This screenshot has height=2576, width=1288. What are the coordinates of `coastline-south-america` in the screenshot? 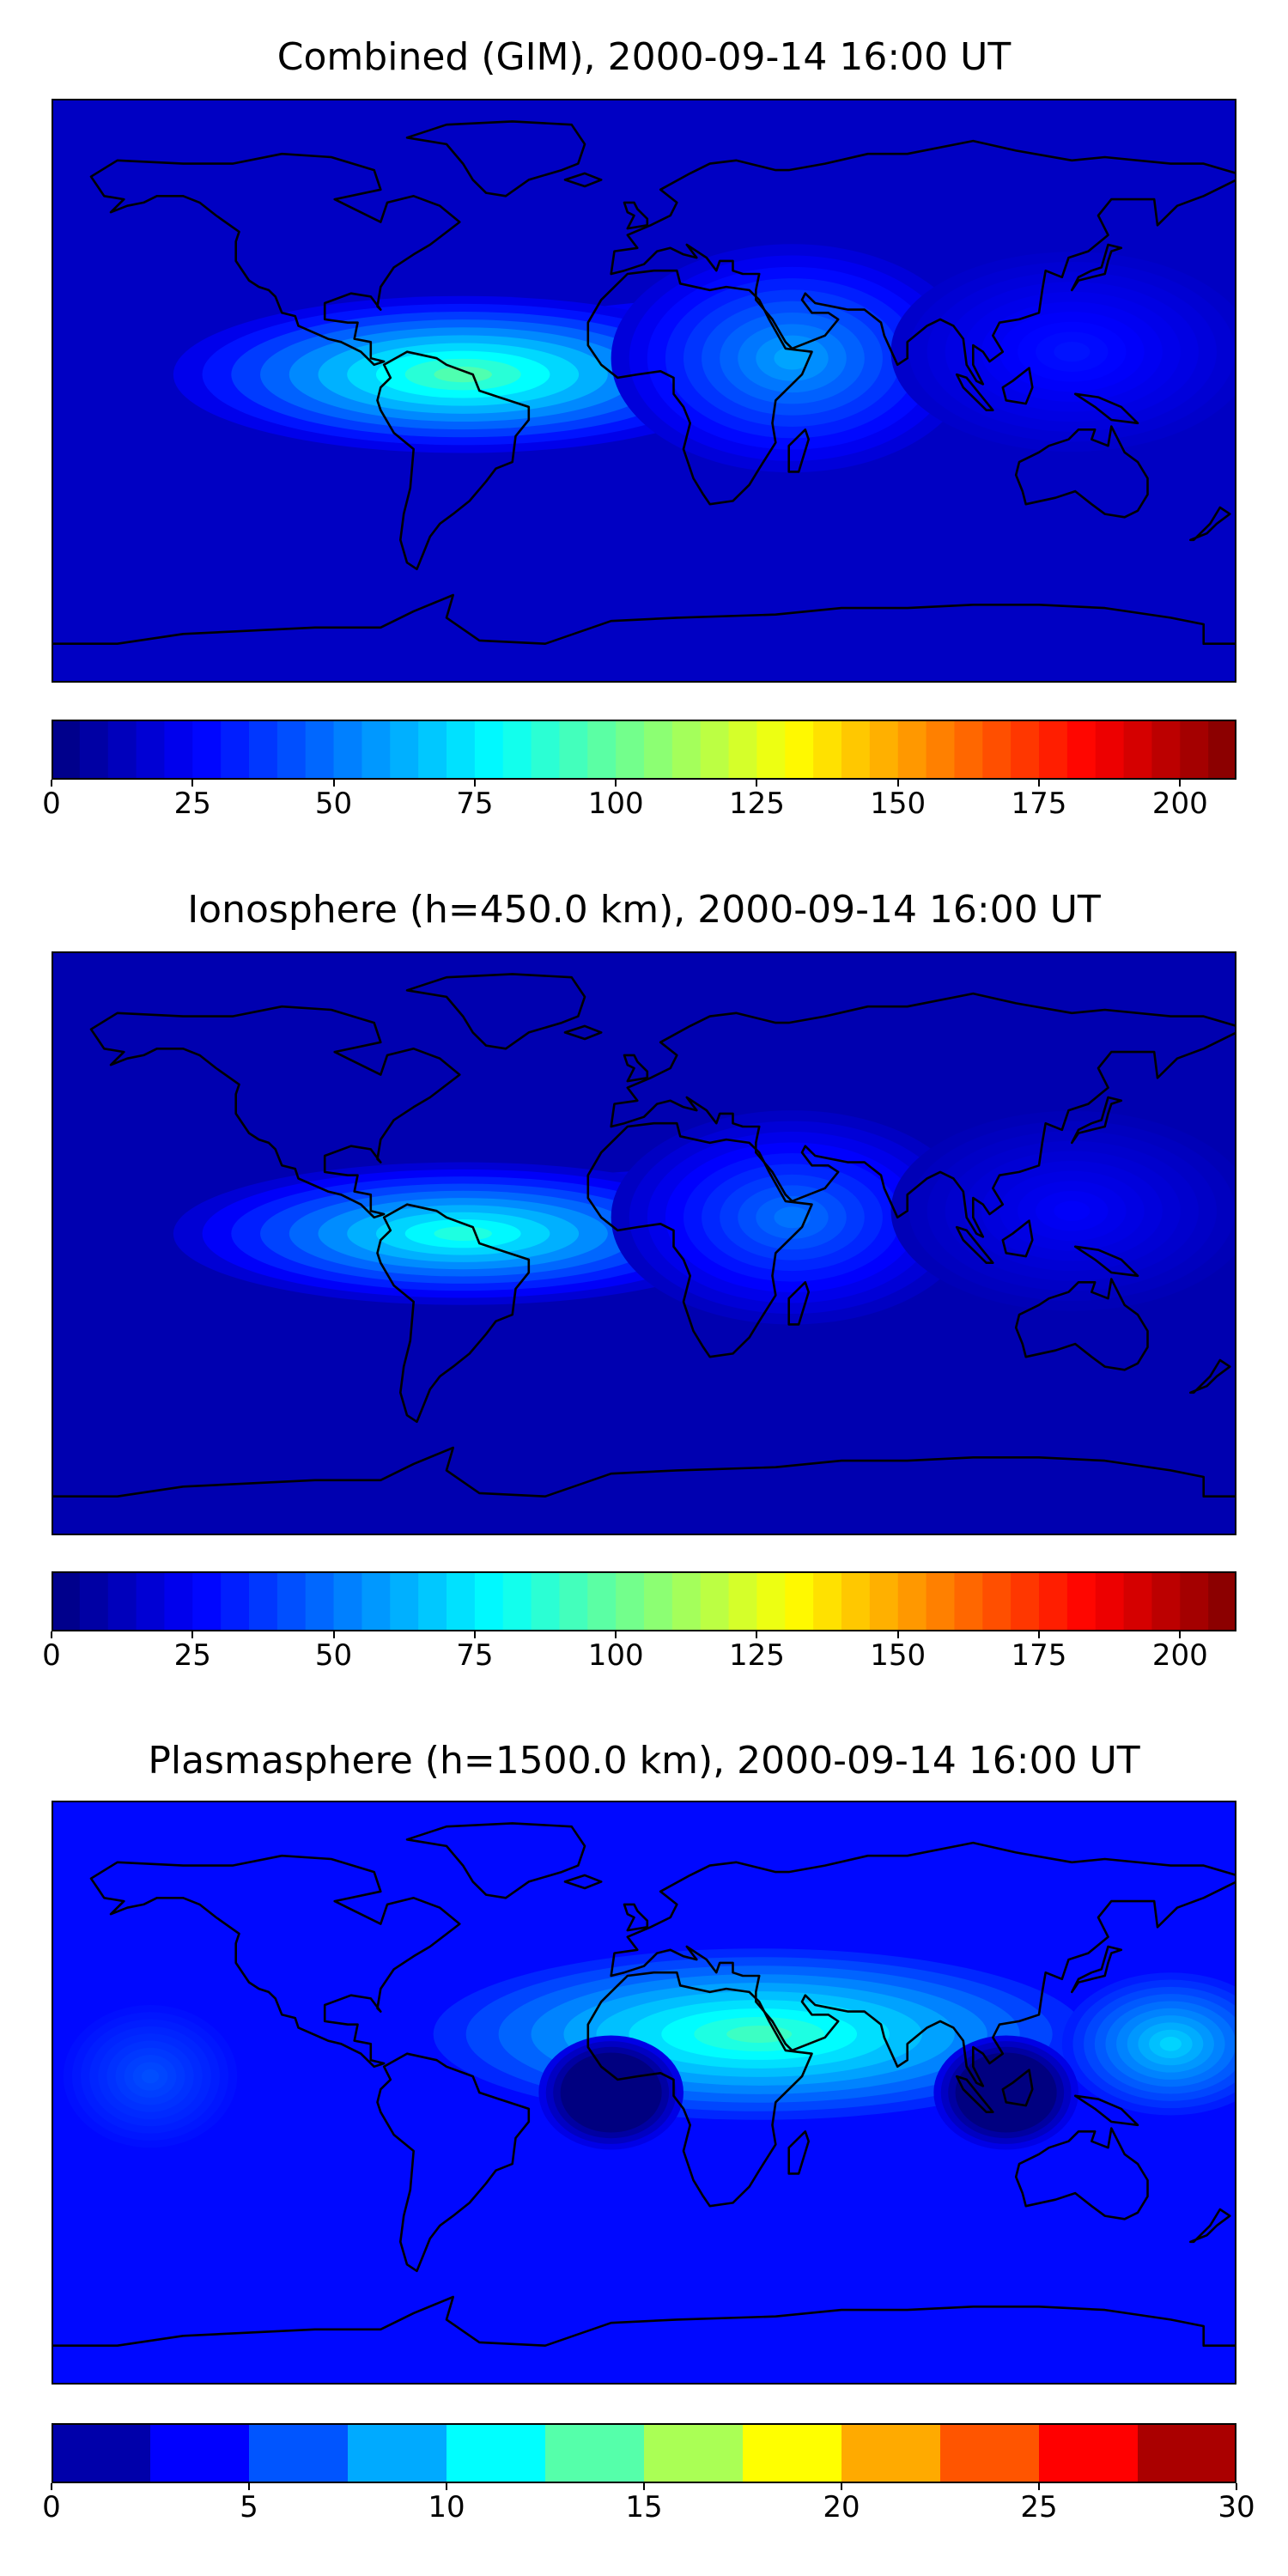 It's located at (453, 1313).